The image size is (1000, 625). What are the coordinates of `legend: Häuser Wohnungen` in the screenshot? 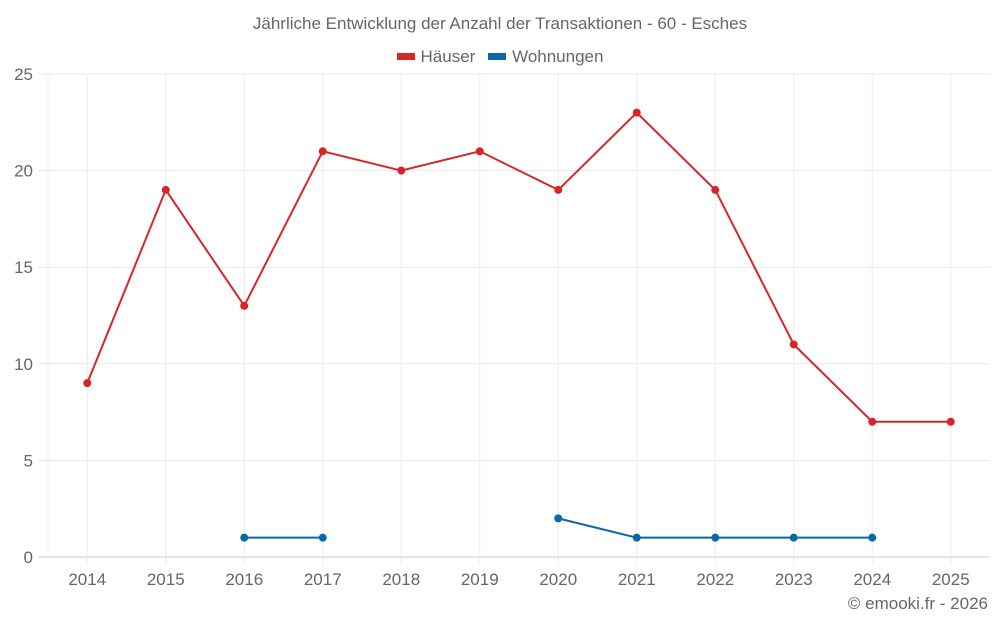 It's located at (500, 56).